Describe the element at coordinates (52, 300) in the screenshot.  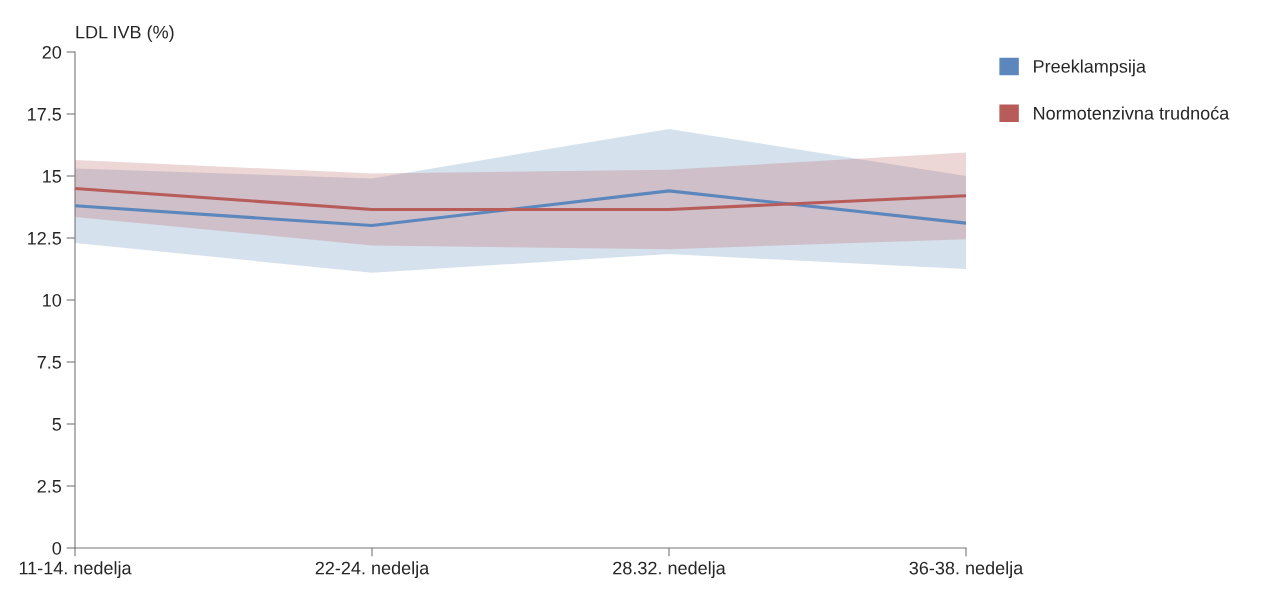
I see `y-tick-label: 10` at that location.